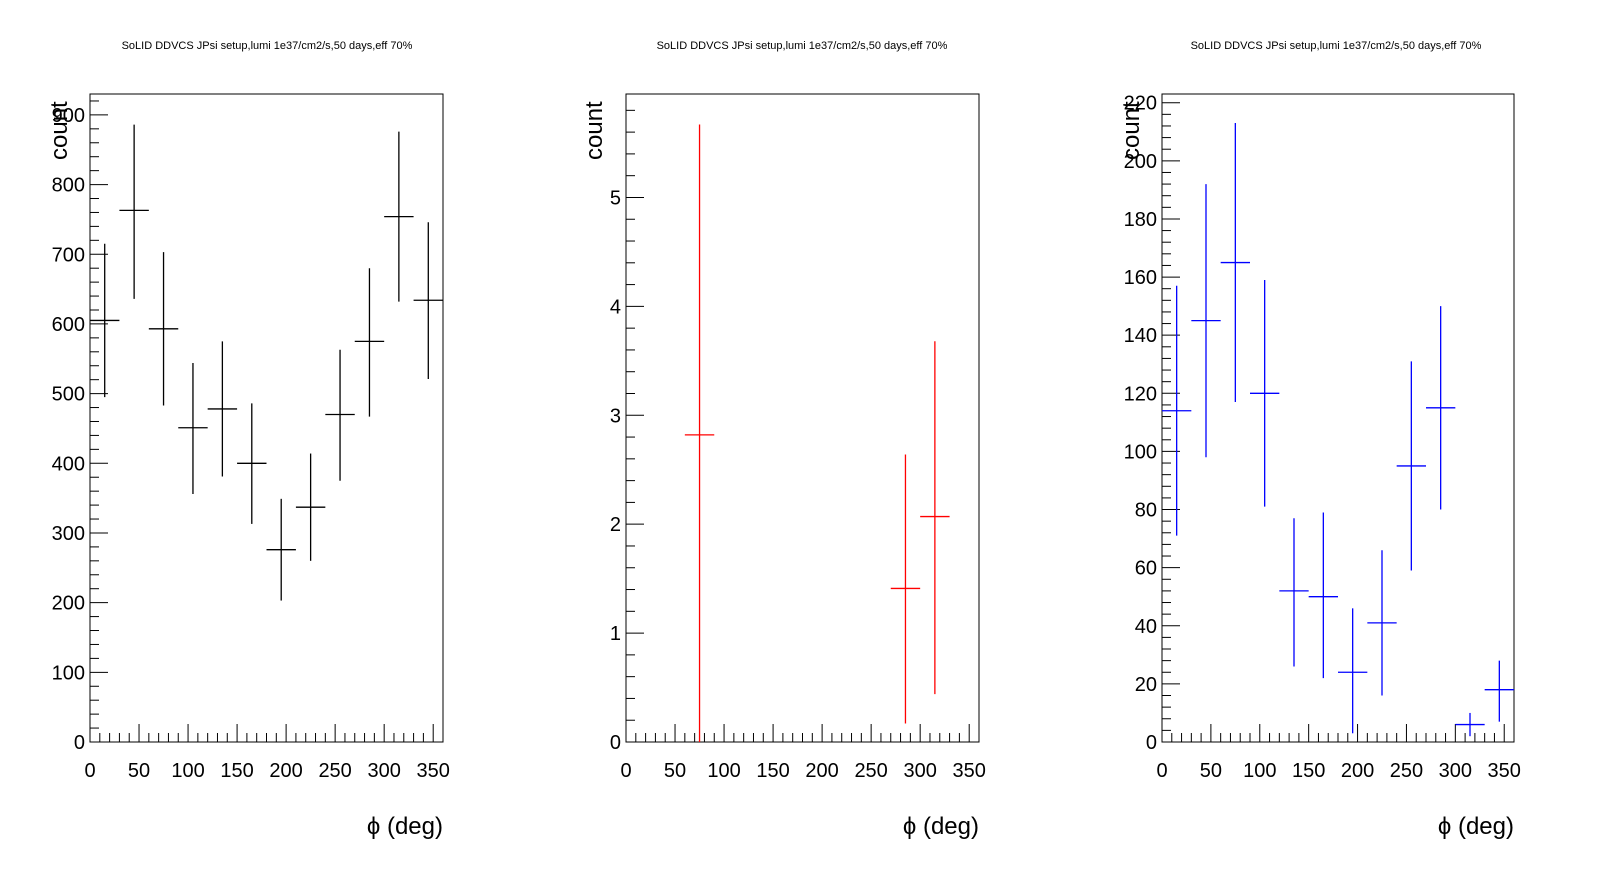 The width and height of the screenshot is (1598, 876). Describe the element at coordinates (383, 771) in the screenshot. I see `chart-1-x-tick-label: 300` at that location.